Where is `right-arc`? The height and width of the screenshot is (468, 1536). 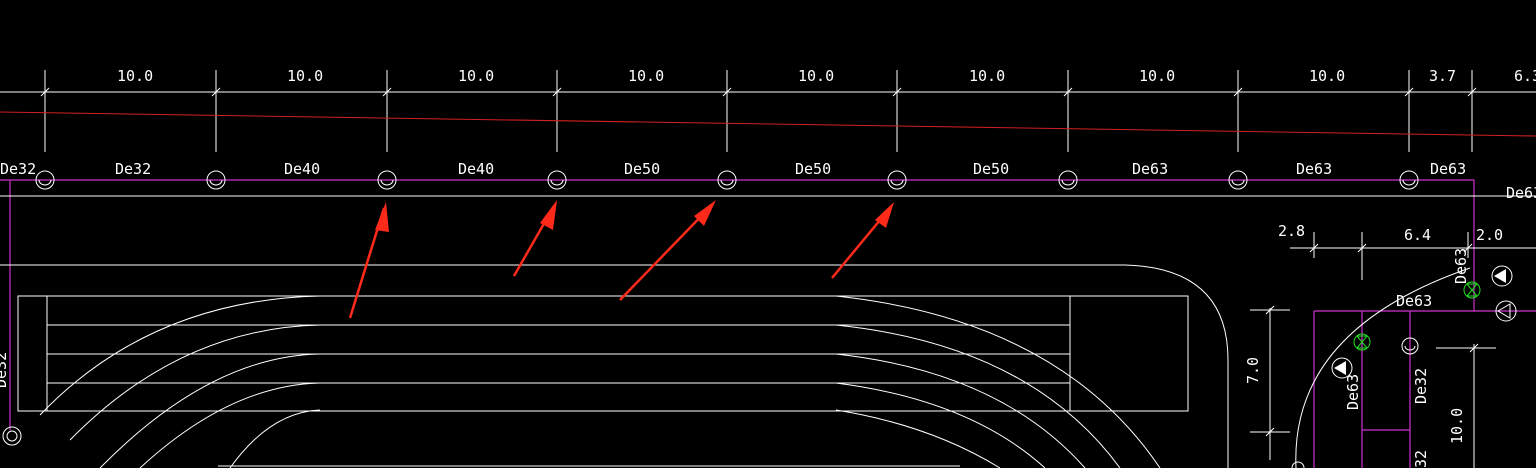
right-arc is located at coordinates (1383, 367).